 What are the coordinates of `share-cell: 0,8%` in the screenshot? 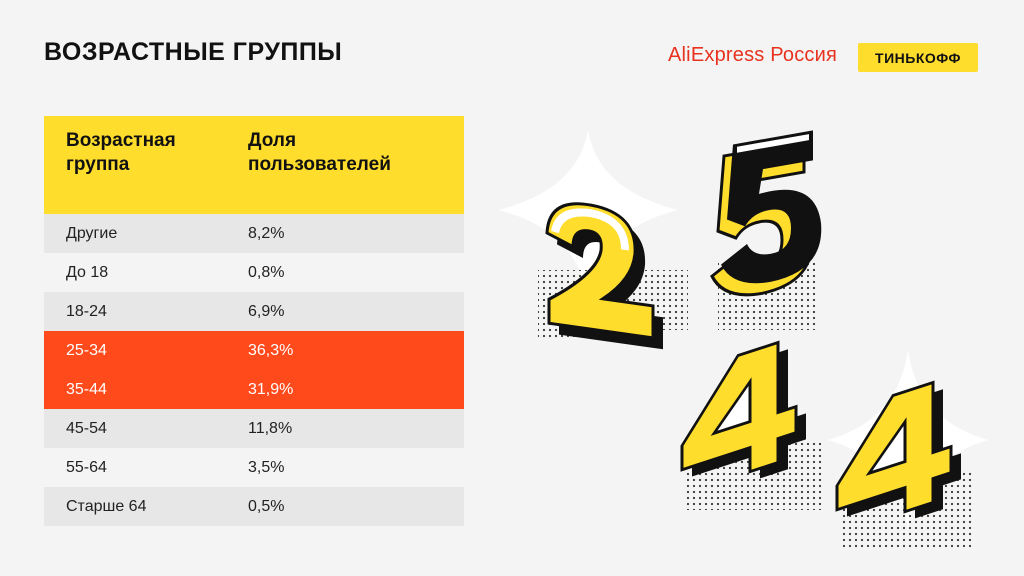 It's located at (266, 272).